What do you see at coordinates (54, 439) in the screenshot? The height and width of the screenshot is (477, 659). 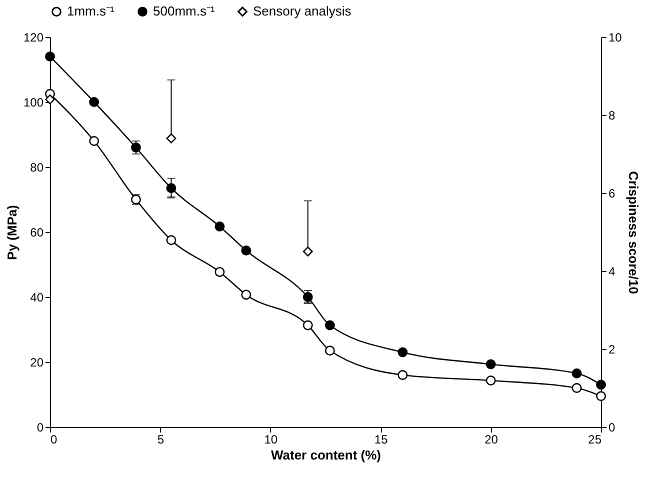 I see `x-tick-label: 0` at bounding box center [54, 439].